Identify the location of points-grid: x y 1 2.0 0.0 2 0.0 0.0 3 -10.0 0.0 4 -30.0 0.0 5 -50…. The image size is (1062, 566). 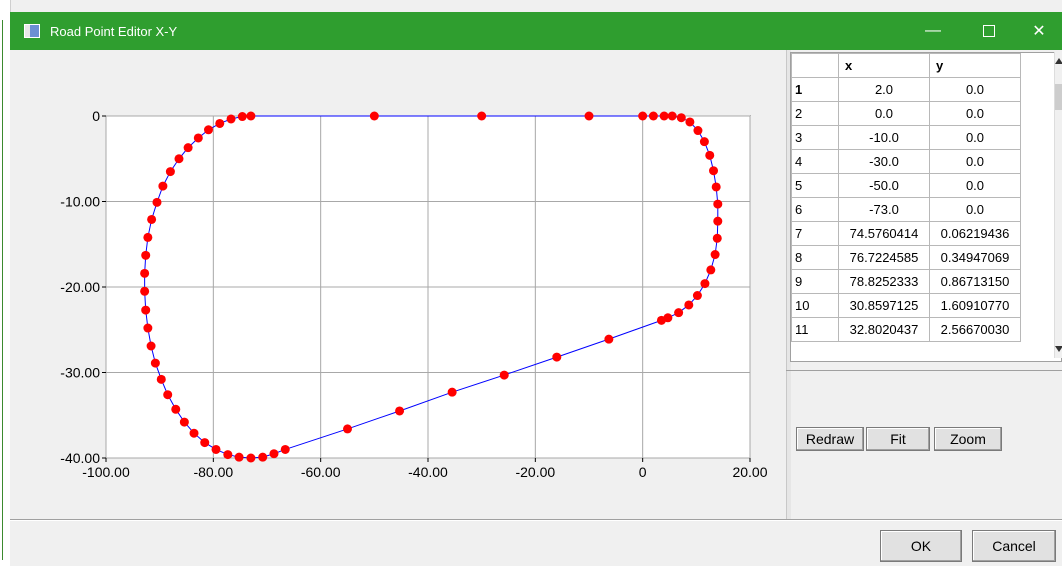
(926, 207).